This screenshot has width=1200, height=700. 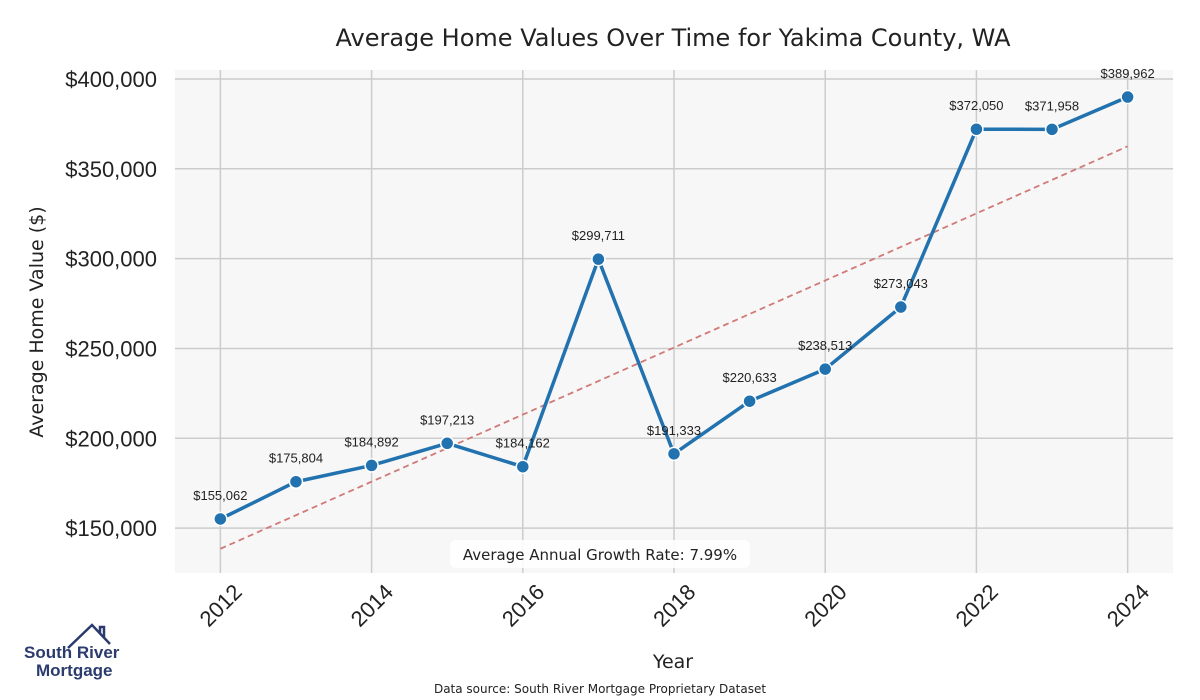 I want to click on y-axis-label: Average Home Value ($), so click(x=37, y=321).